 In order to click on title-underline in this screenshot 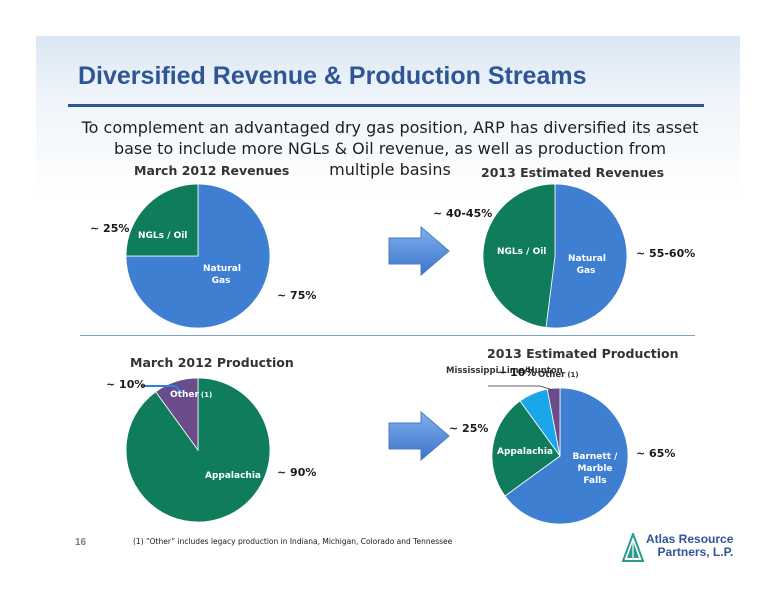, I will do `click(386, 105)`.